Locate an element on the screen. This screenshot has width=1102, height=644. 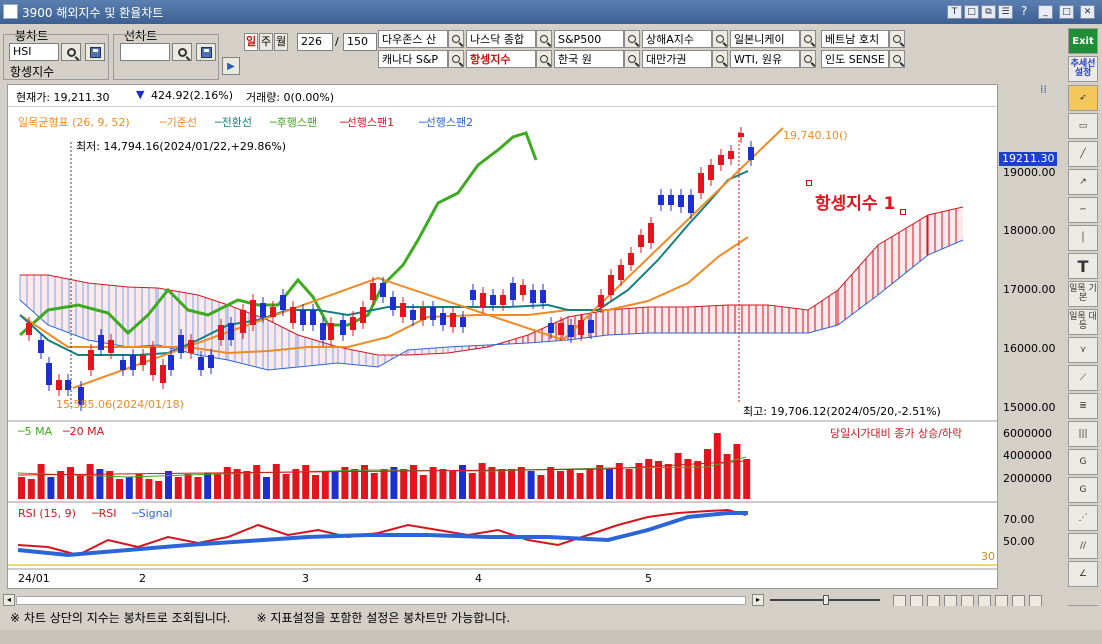
text-tool: T is located at coordinates (1083, 266).